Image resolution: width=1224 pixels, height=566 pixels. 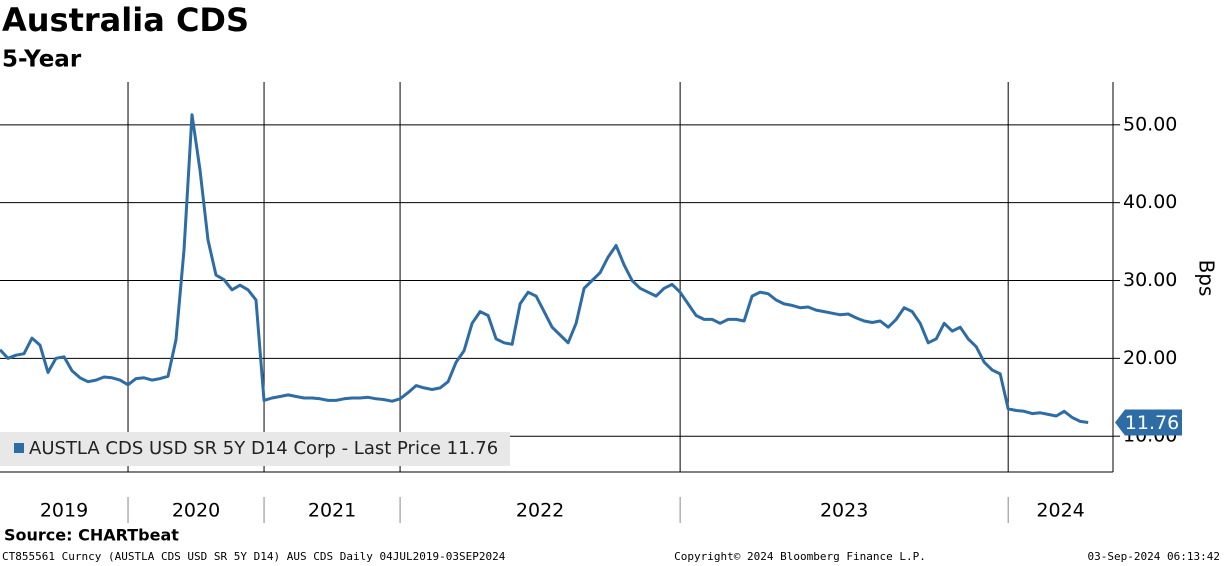 What do you see at coordinates (125, 20) in the screenshot?
I see `chart-title: Australia CDS` at bounding box center [125, 20].